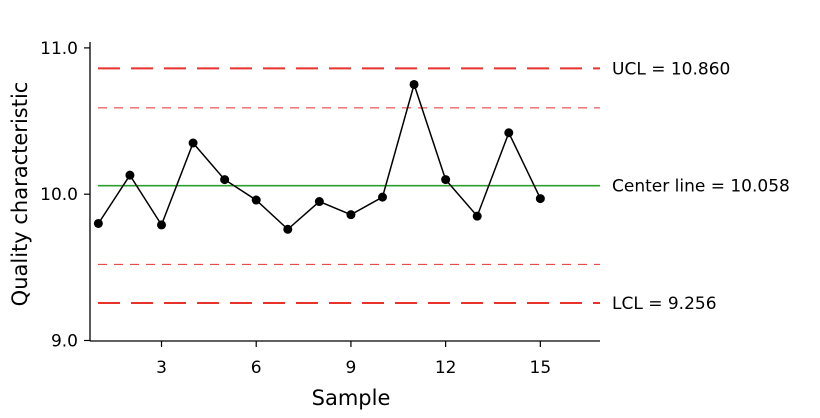  What do you see at coordinates (541, 368) in the screenshot?
I see `x-tick-label-4: 15` at bounding box center [541, 368].